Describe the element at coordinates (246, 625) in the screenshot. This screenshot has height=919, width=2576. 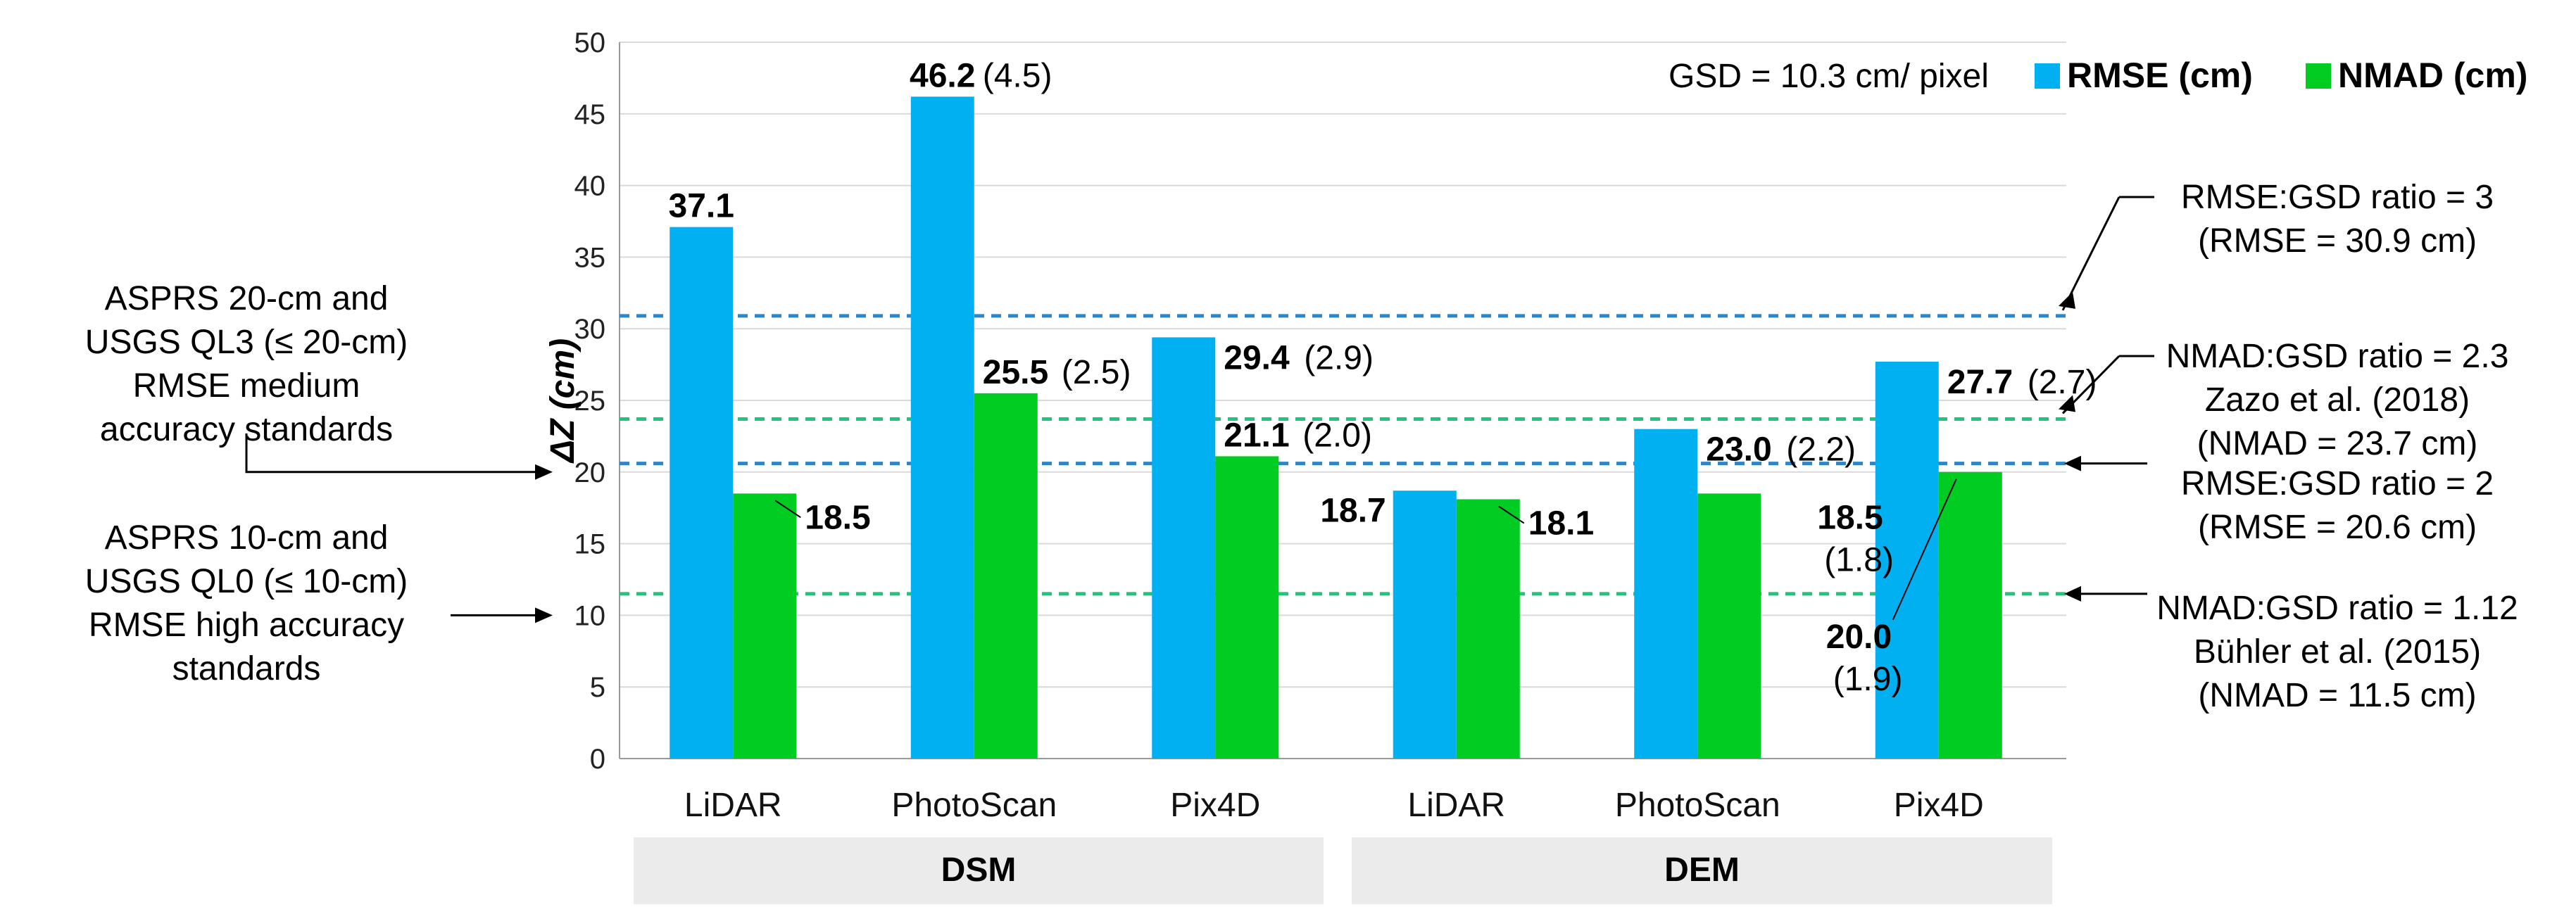
I see `standard-annotation: RMSE high accuracy` at that location.